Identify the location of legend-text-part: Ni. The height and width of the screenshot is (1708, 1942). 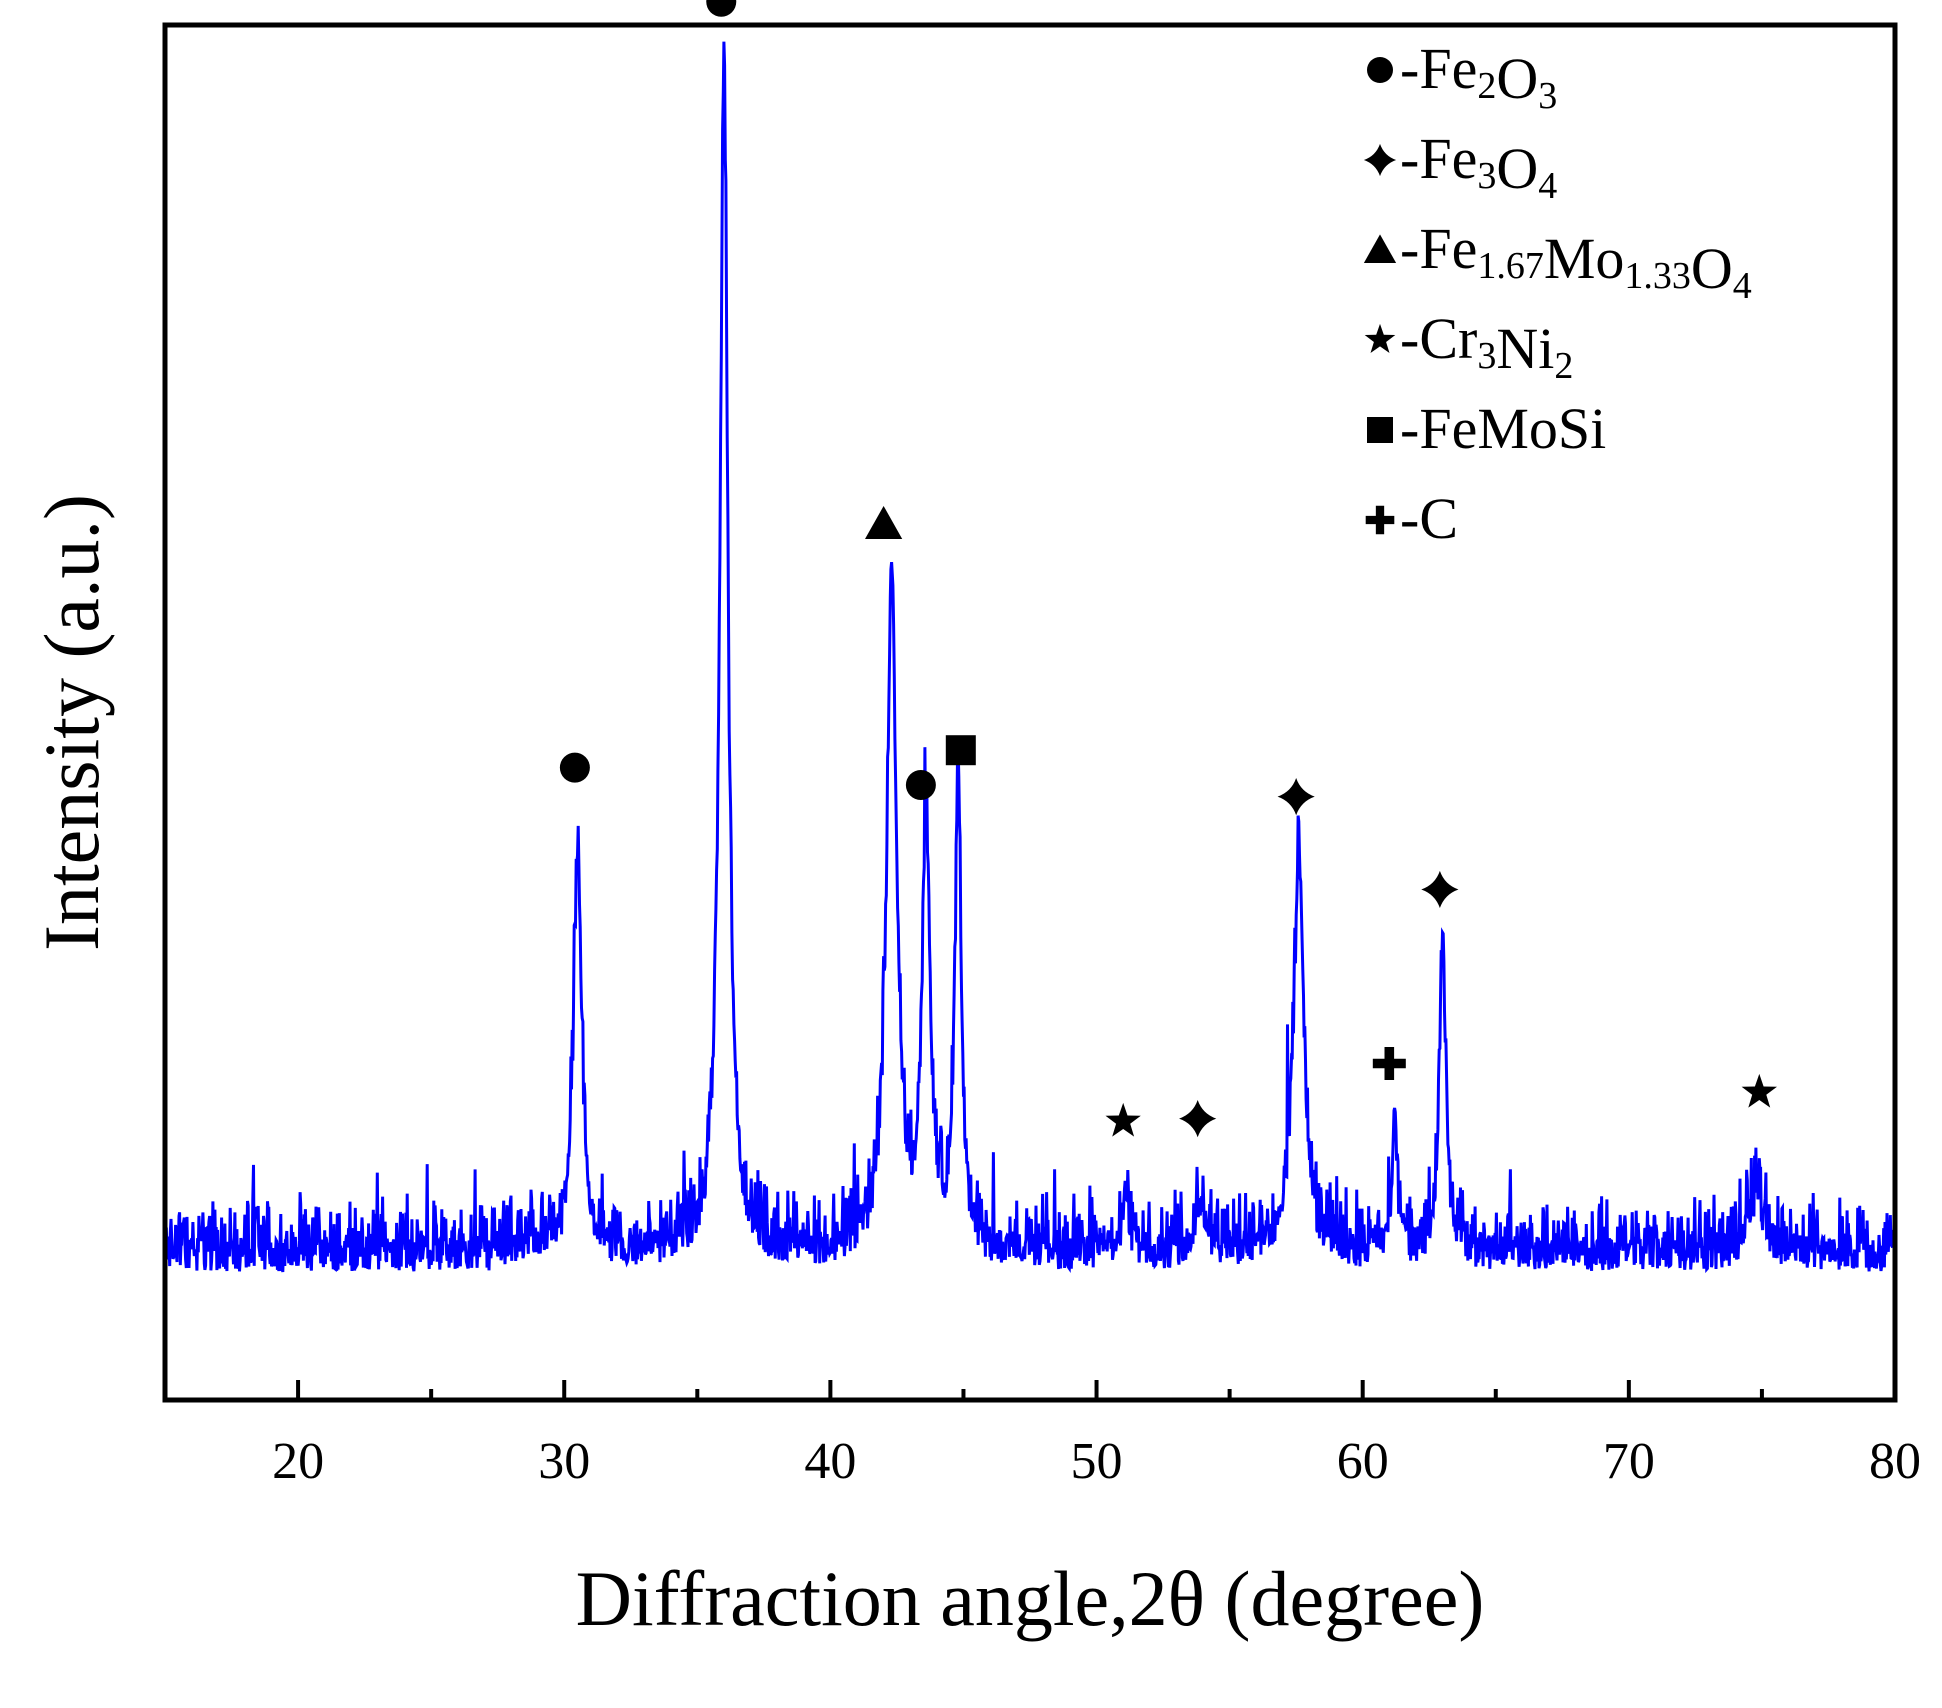
(1525, 348).